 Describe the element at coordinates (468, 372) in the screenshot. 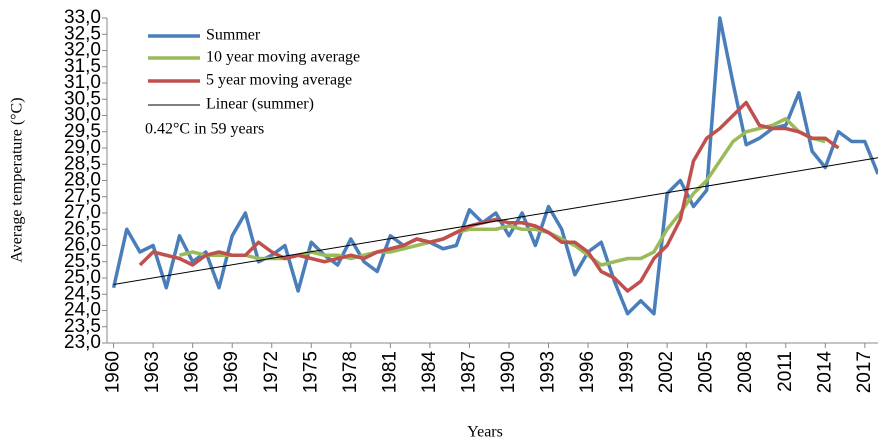

I see `x-tick-label: 1987` at that location.